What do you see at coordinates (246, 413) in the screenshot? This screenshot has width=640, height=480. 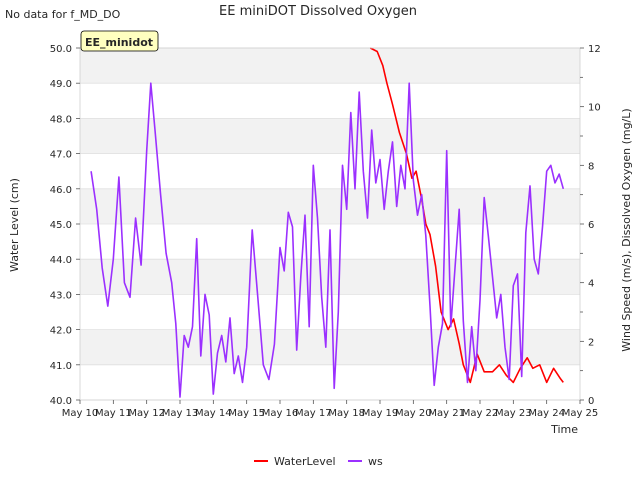 I see `x-tick-label: May 15` at bounding box center [246, 413].